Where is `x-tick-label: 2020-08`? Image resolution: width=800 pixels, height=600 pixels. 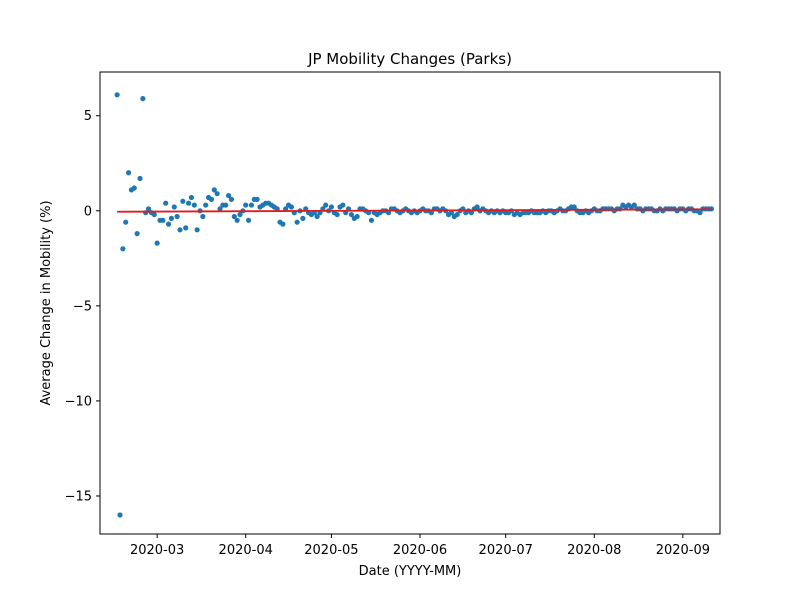
x-tick-label: 2020-08 is located at coordinates (594, 550).